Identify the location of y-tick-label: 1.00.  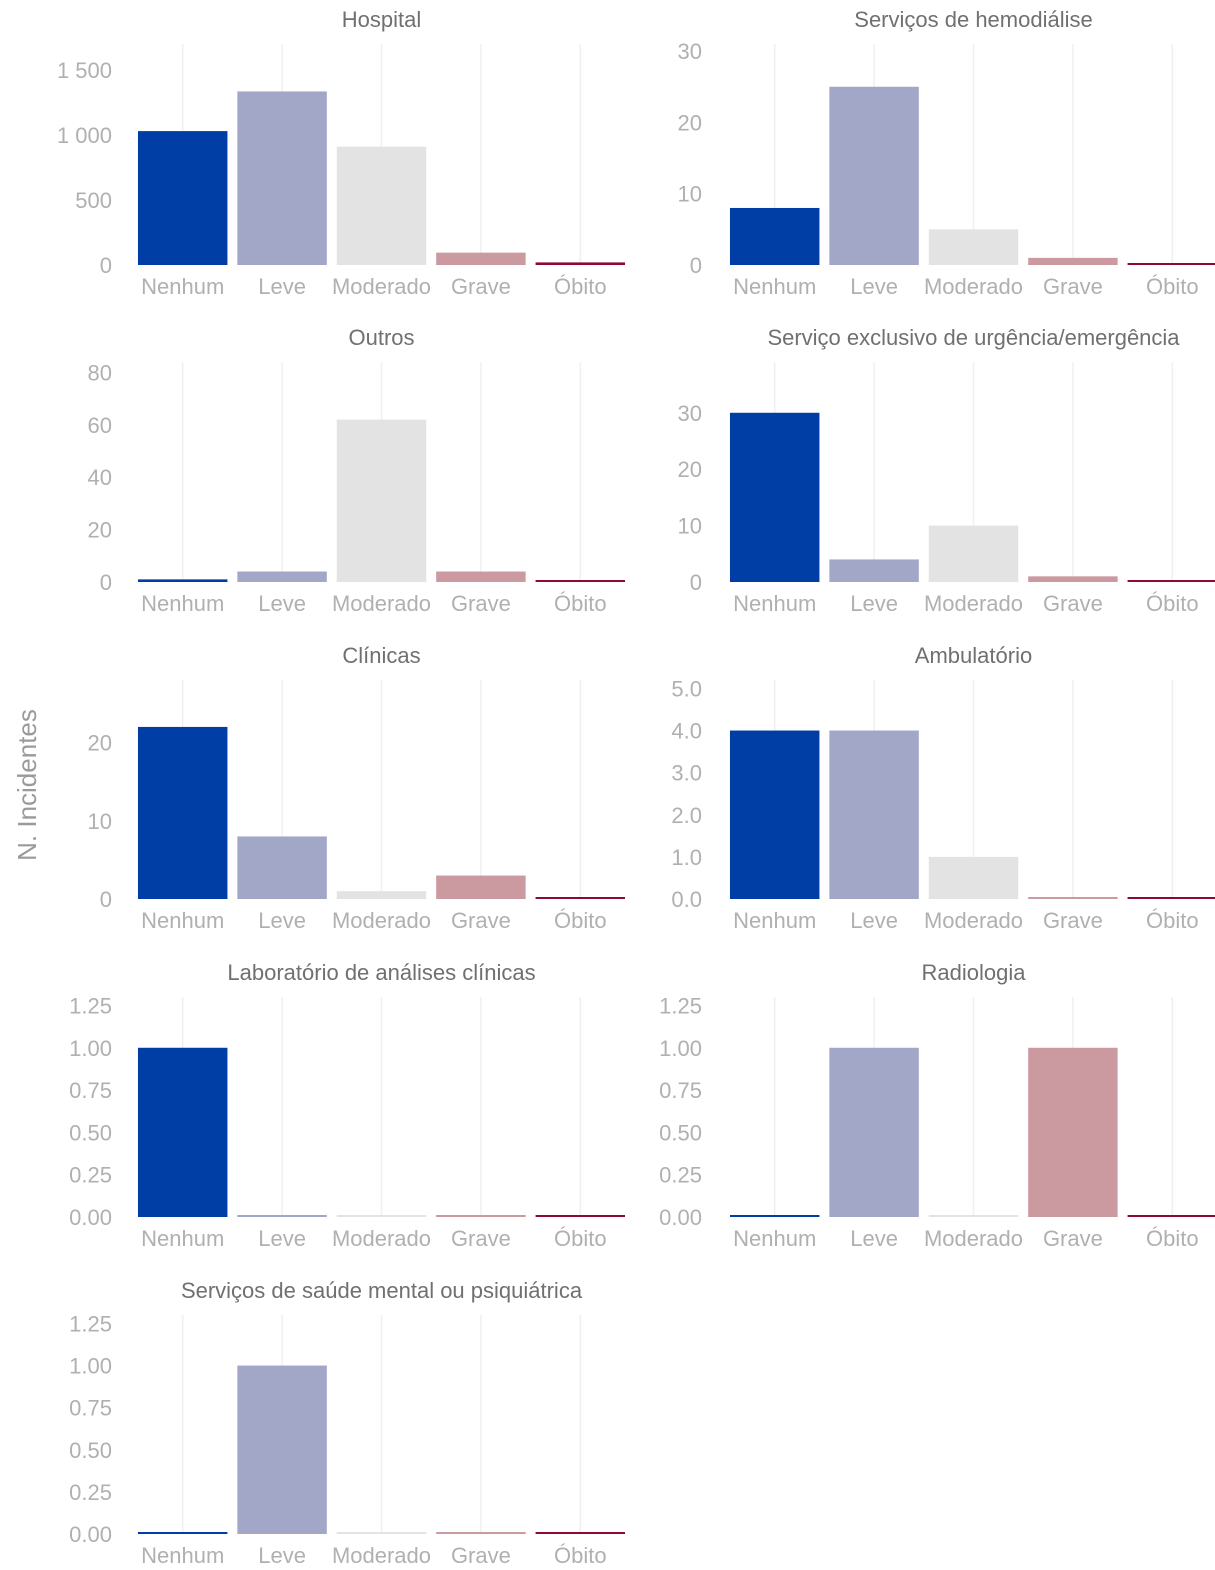
(90, 1366).